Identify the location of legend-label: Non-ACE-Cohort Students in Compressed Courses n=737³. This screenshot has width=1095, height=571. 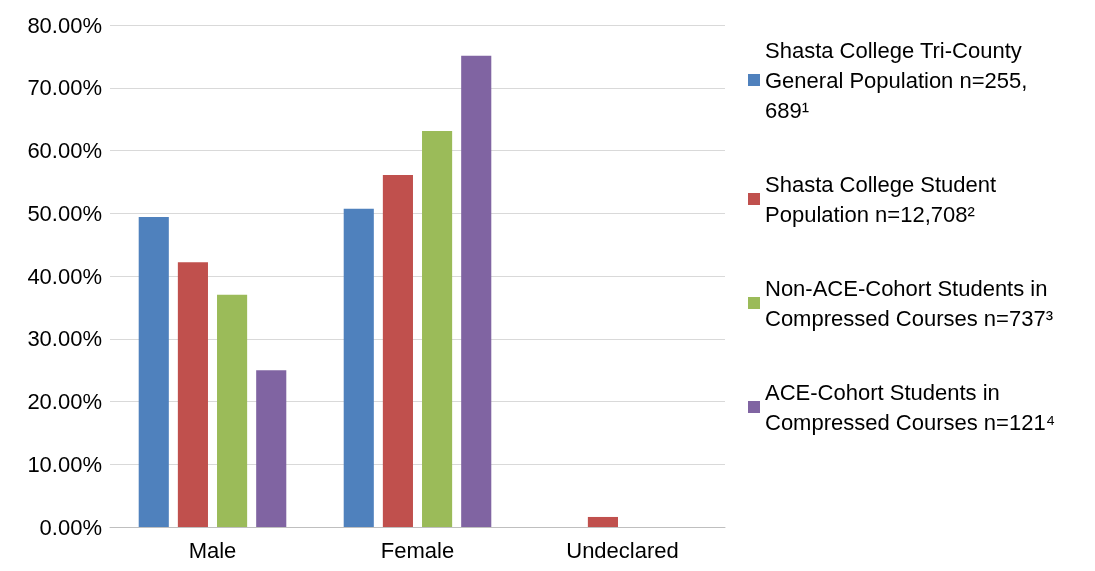
(909, 303).